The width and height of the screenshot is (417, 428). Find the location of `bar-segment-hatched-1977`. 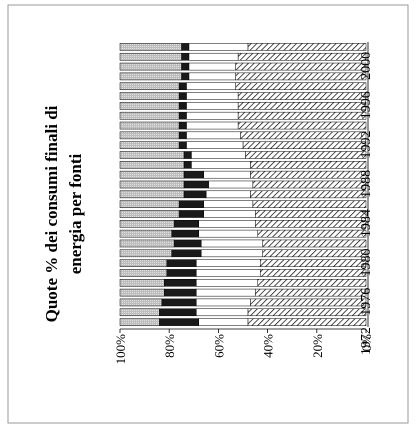

bar-segment-hatched-1977 is located at coordinates (313, 273).